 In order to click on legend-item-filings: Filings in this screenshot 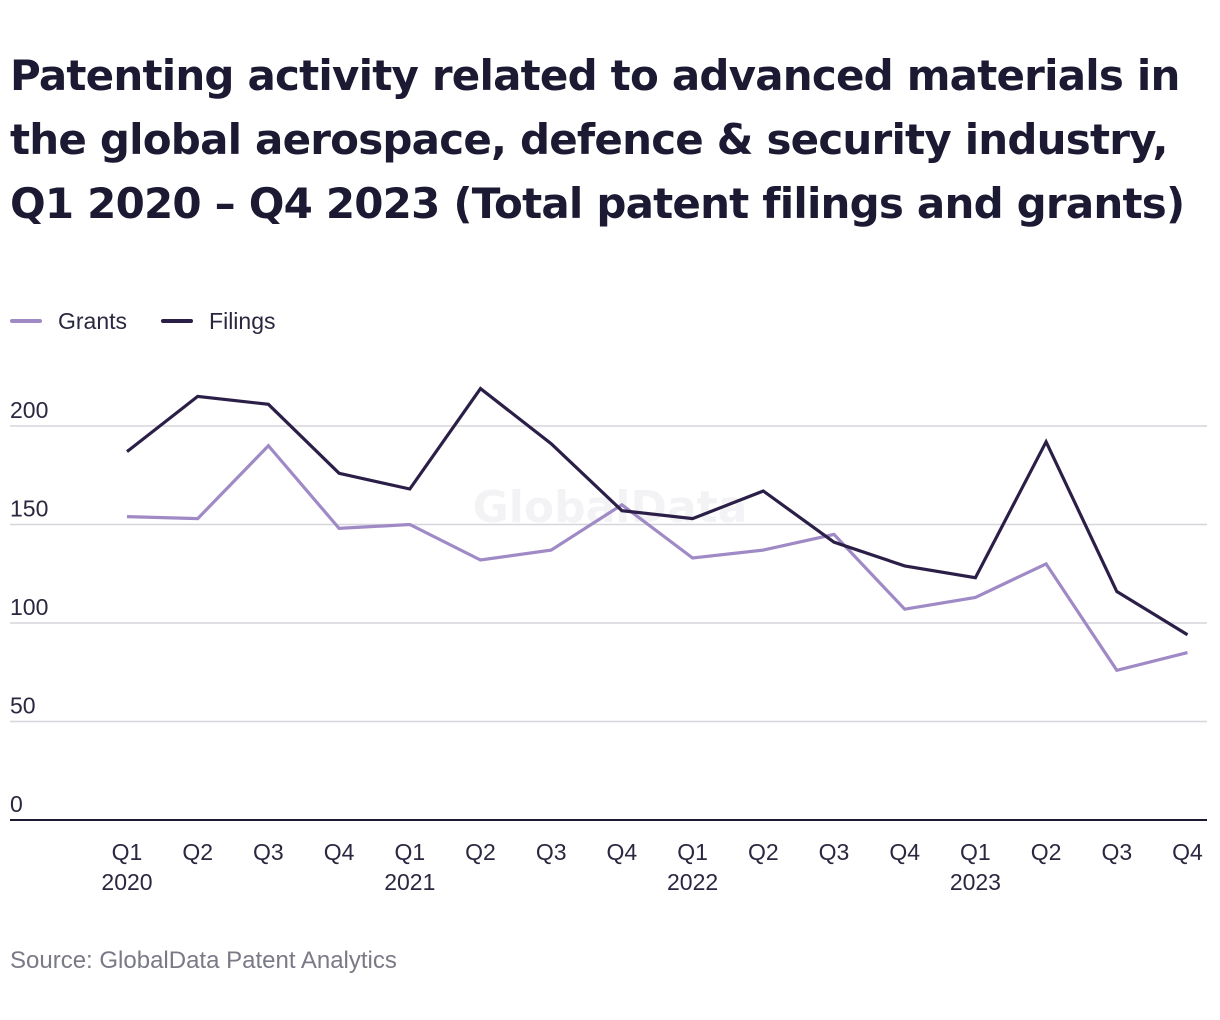, I will do `click(218, 321)`.